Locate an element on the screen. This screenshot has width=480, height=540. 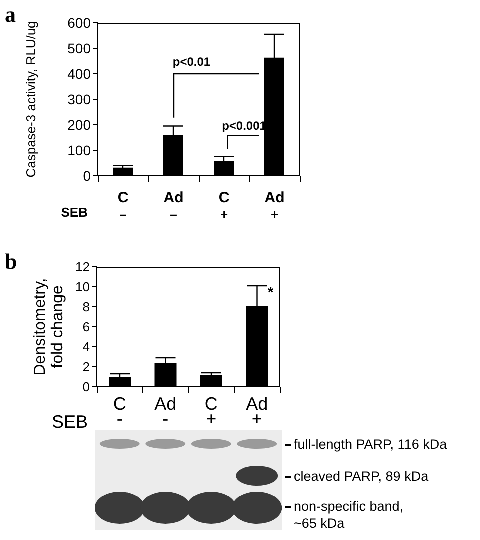
y-tick-label: 100 is located at coordinates (80, 150).